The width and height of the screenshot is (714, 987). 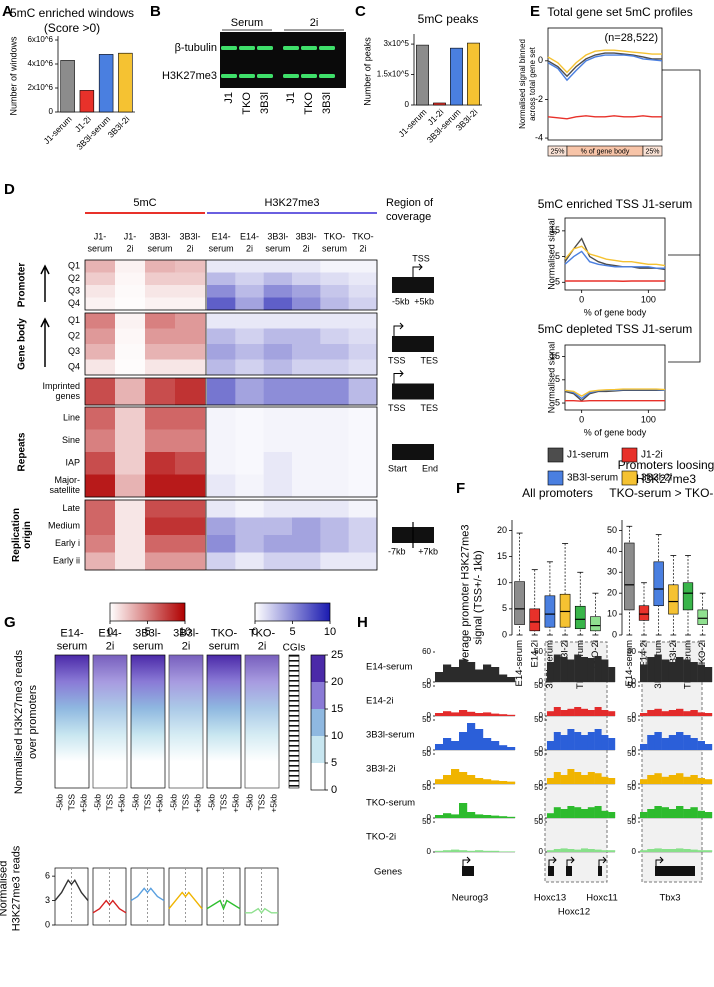 What do you see at coordinates (7, 11) in the screenshot?
I see `panel-letter: A` at bounding box center [7, 11].